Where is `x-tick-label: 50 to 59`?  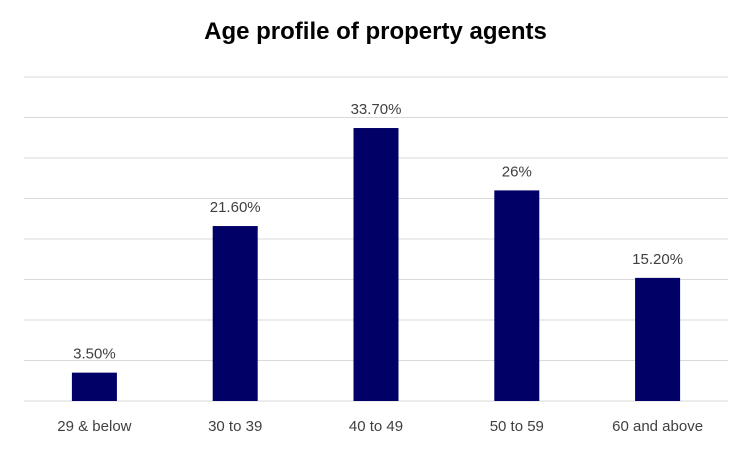 x-tick-label: 50 to 59 is located at coordinates (517, 426).